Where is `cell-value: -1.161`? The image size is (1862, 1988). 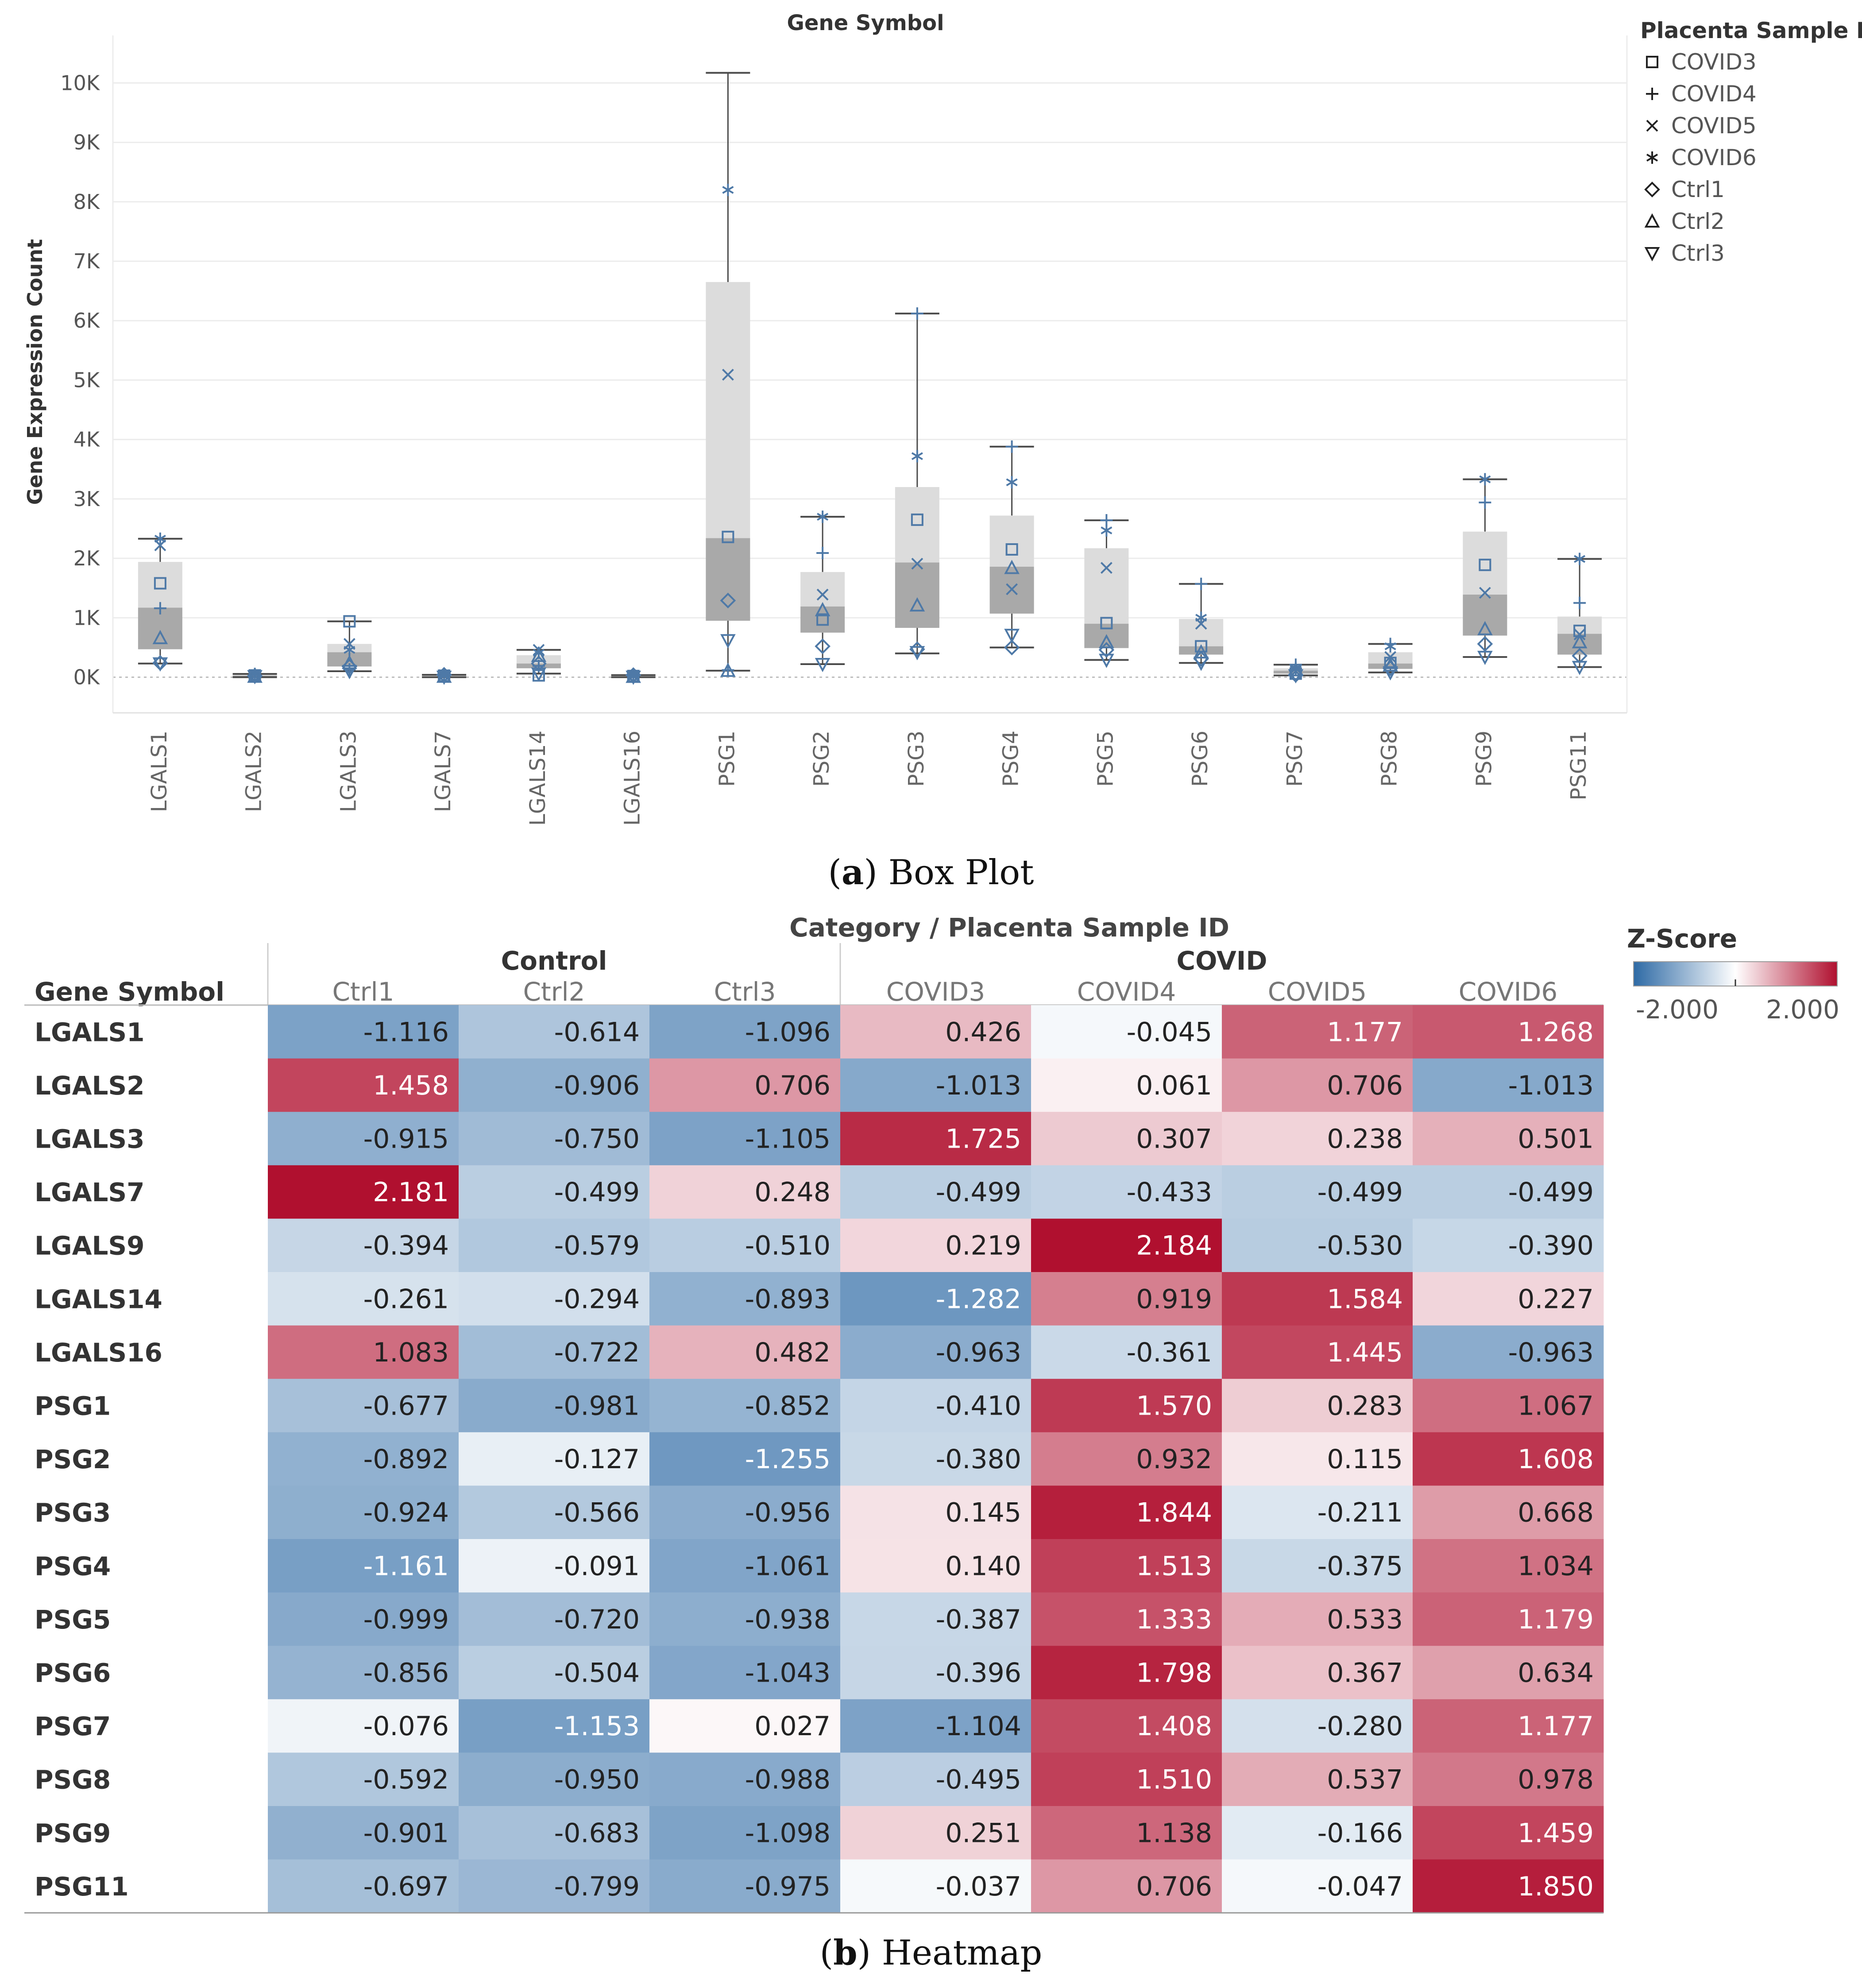 cell-value: -1.161 is located at coordinates (406, 1566).